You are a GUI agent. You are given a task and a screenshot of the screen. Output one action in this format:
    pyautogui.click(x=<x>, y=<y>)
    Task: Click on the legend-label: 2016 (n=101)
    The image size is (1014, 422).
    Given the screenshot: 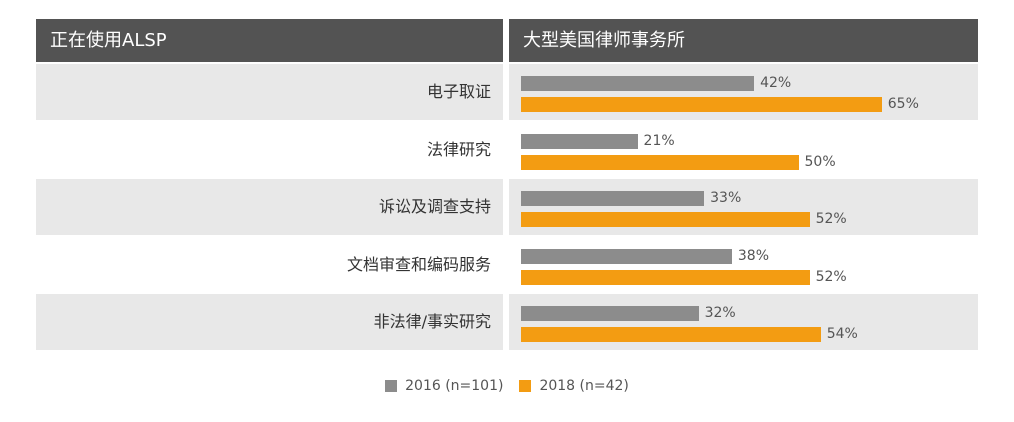 What is the action you would take?
    pyautogui.click(x=454, y=386)
    